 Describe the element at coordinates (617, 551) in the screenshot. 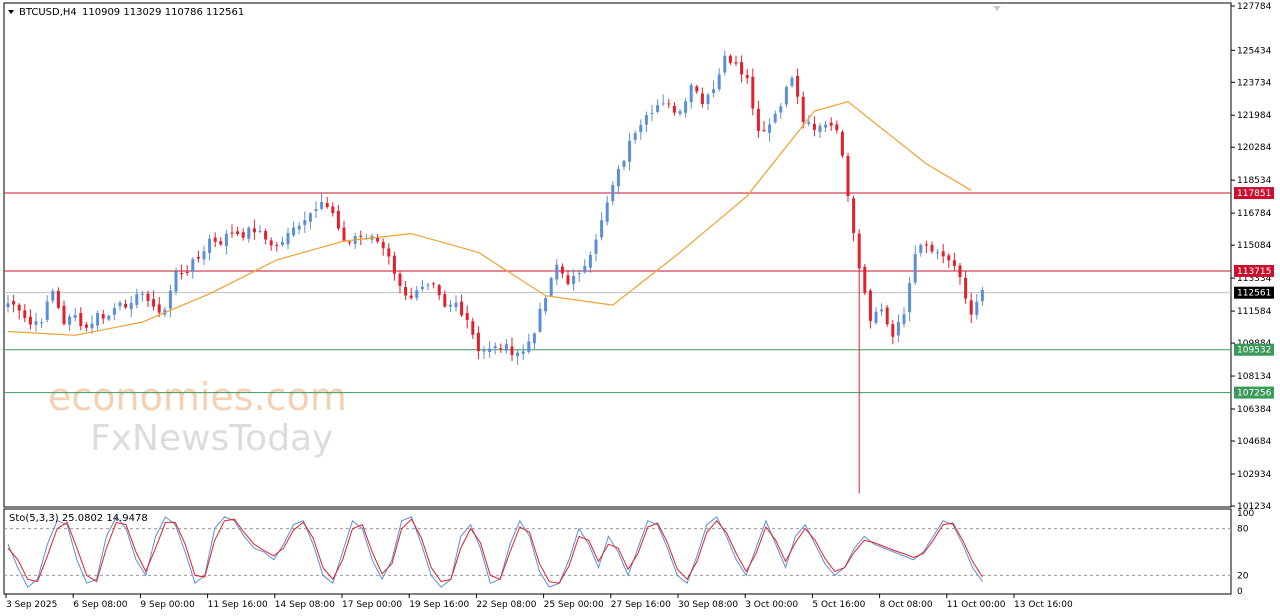

I see `stochastic-pane` at that location.